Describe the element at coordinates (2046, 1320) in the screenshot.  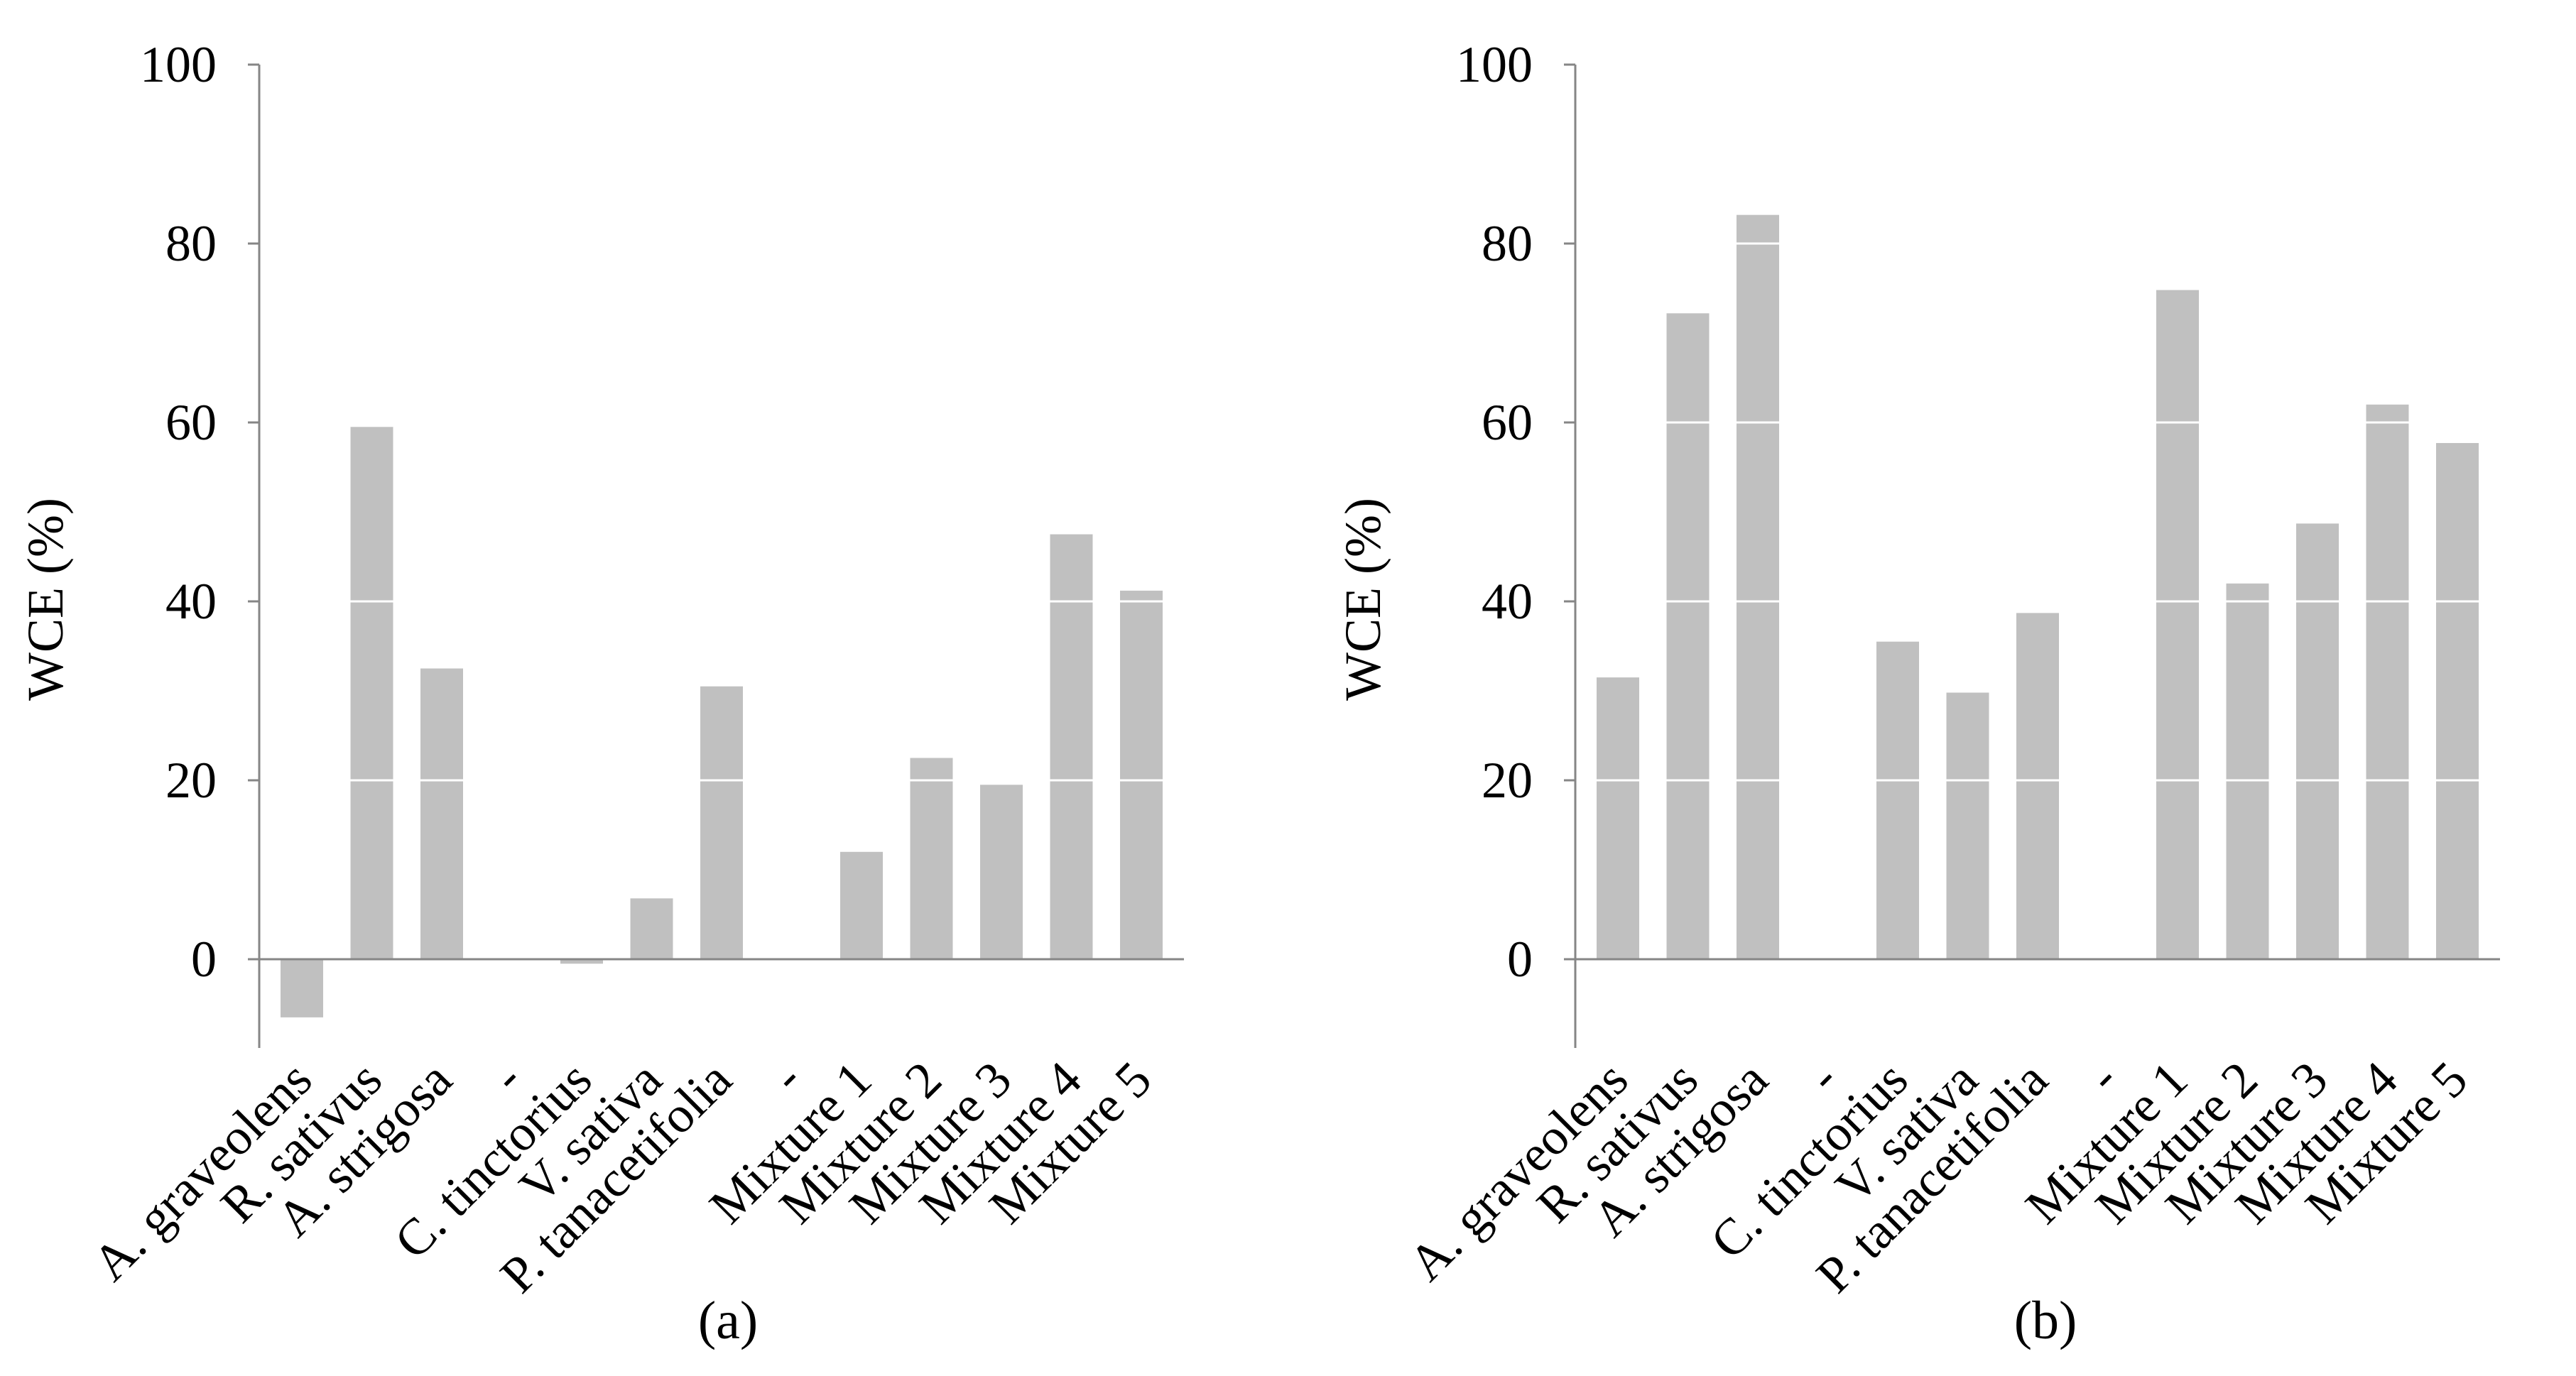
I see `panel-label: (b)` at that location.